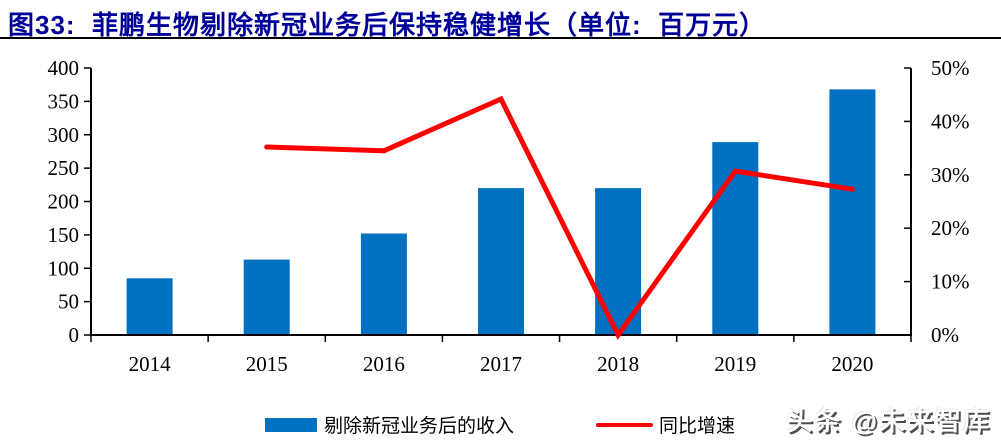 This screenshot has height=448, width=1001. Describe the element at coordinates (950, 121) in the screenshot. I see `right-axis-tick-label: 40%` at that location.